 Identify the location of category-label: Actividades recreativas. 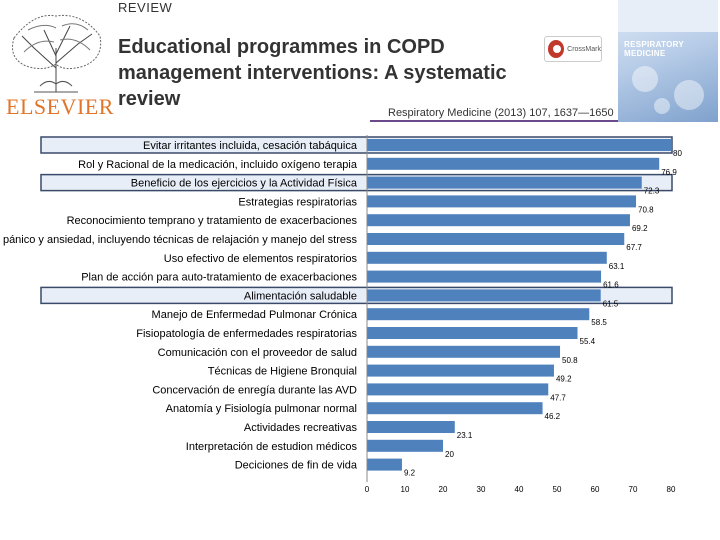
(301, 428).